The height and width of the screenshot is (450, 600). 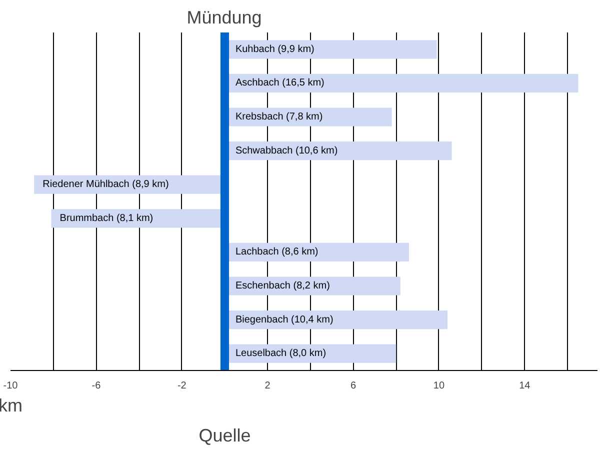 I want to click on x-tick-label: 2, so click(x=267, y=386).